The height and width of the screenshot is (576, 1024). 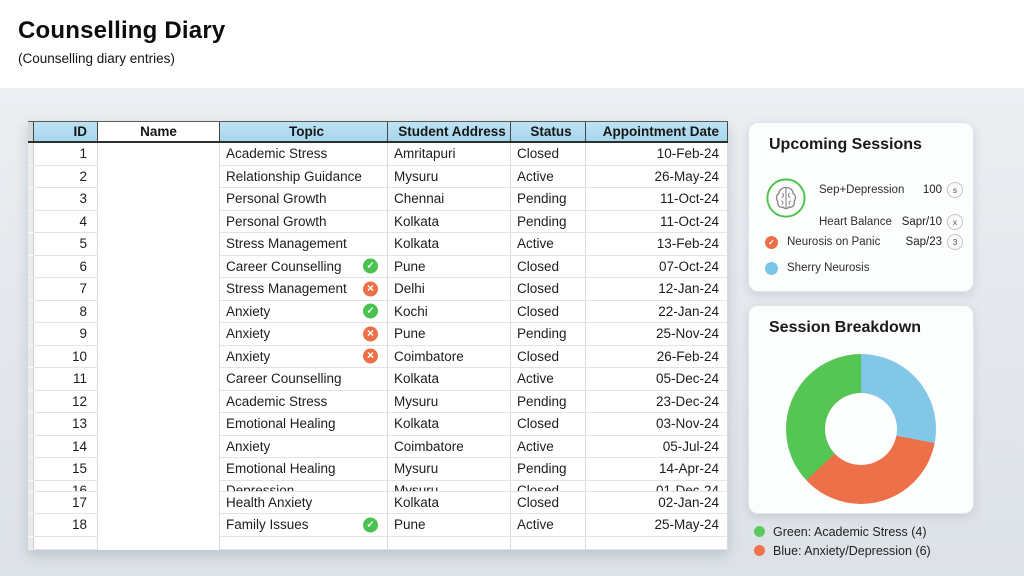 What do you see at coordinates (657, 401) in the screenshot?
I see `cell-date: 23-Dec-24` at bounding box center [657, 401].